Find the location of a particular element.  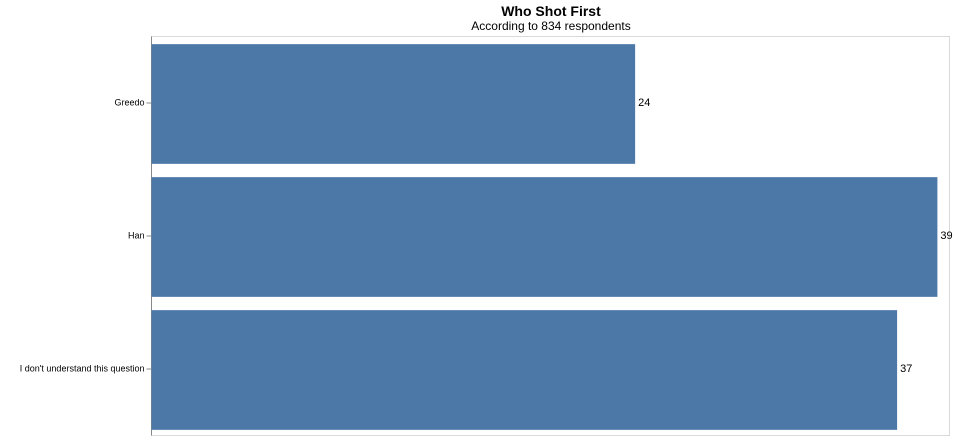

value-label: 39 is located at coordinates (946, 236).